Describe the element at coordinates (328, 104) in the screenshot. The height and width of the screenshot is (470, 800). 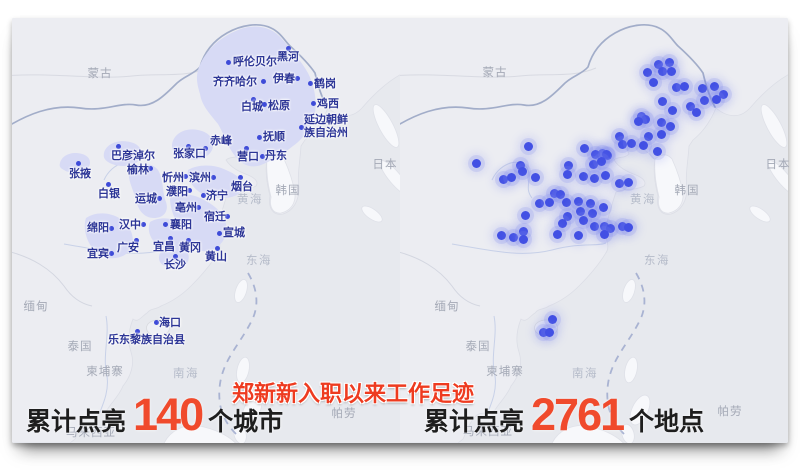
I see `city-label: 鸡西` at that location.